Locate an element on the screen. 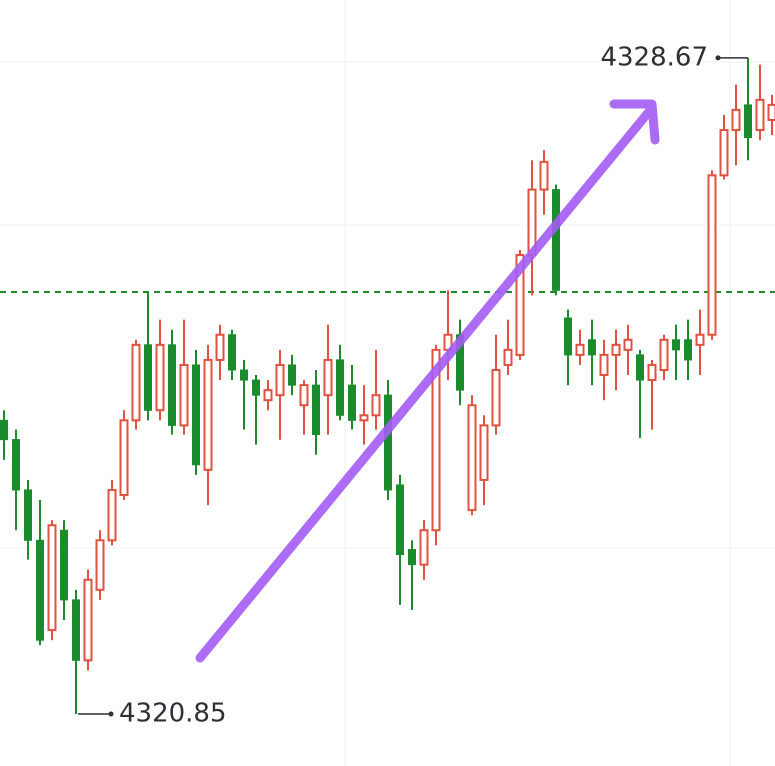 The width and height of the screenshot is (775, 766). annotation-label: 4328.67 is located at coordinates (654, 57).